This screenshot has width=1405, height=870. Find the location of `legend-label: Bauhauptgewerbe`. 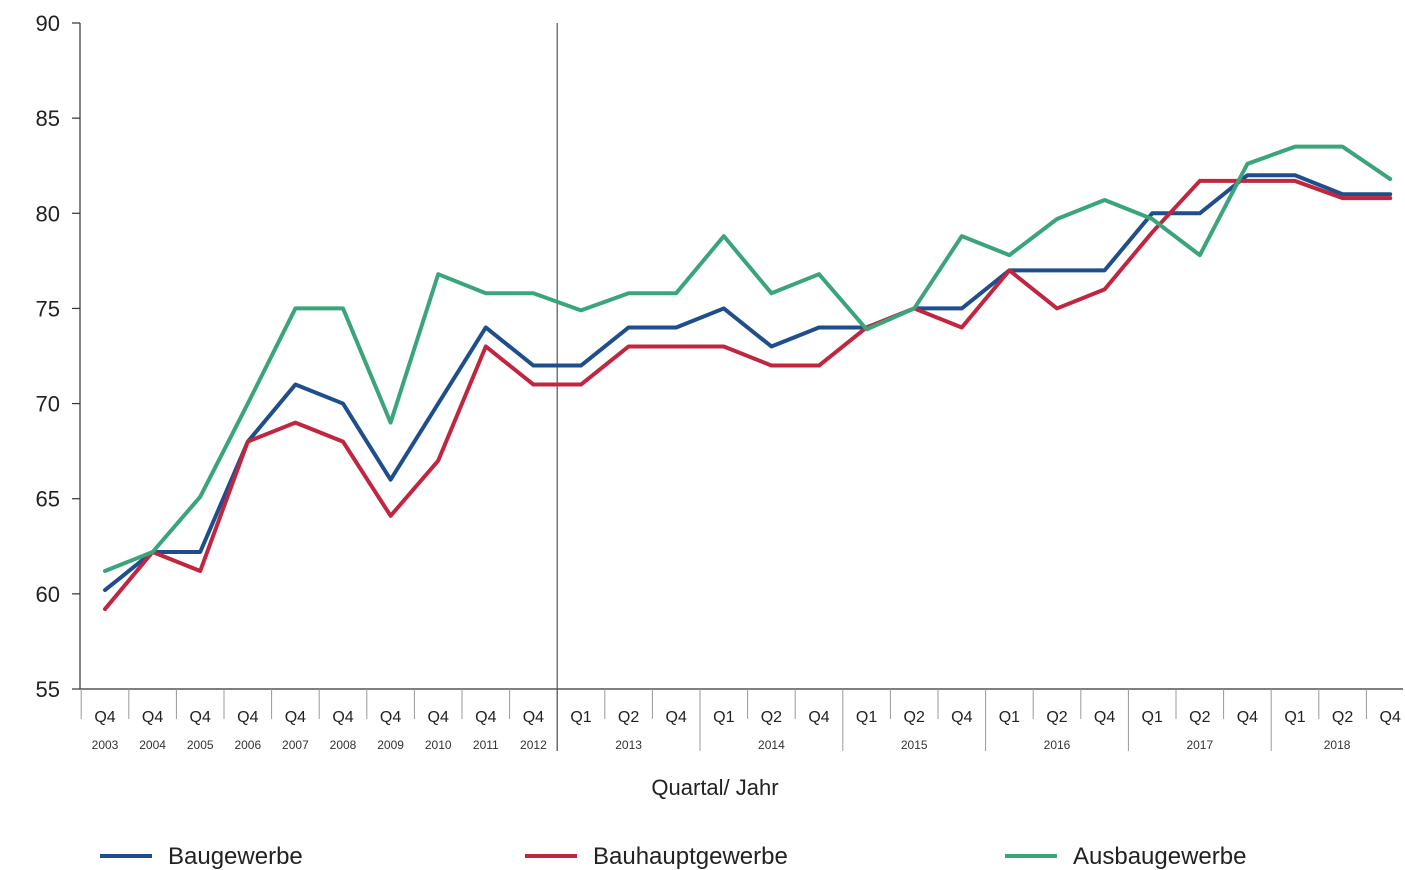

legend-label: Bauhauptgewerbe is located at coordinates (690, 856).